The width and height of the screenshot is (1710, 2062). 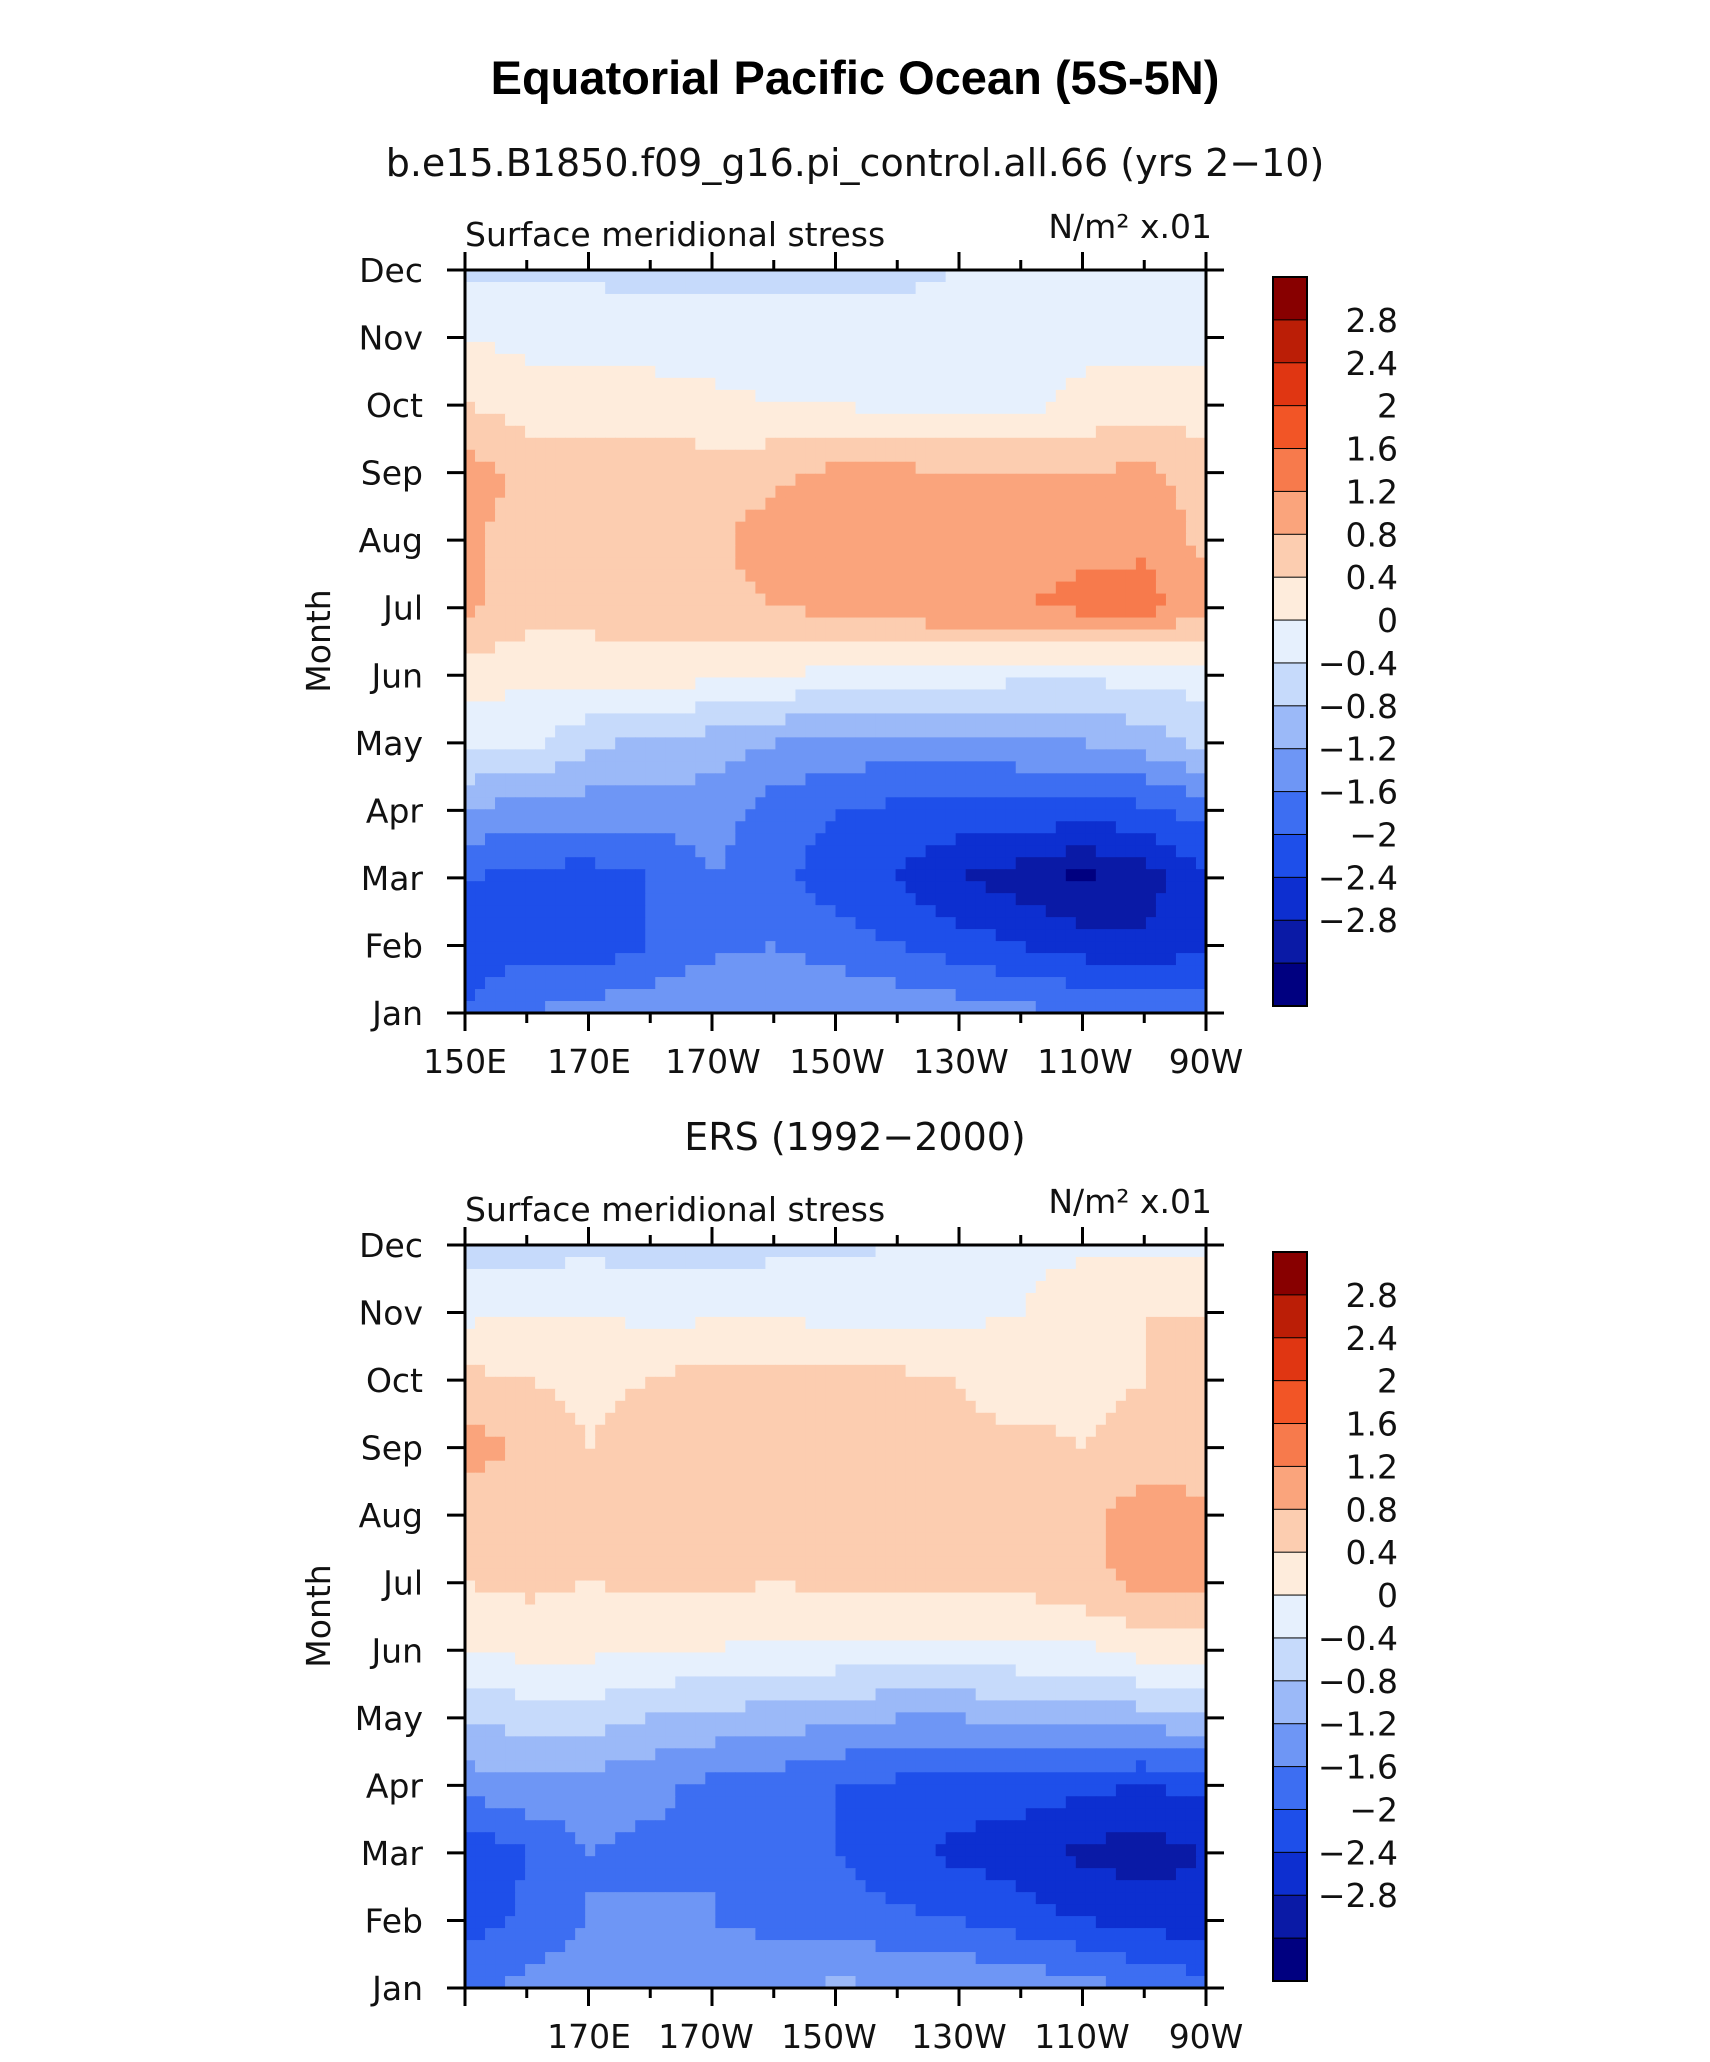 I want to click on y-tick-label: Apr, so click(x=395, y=810).